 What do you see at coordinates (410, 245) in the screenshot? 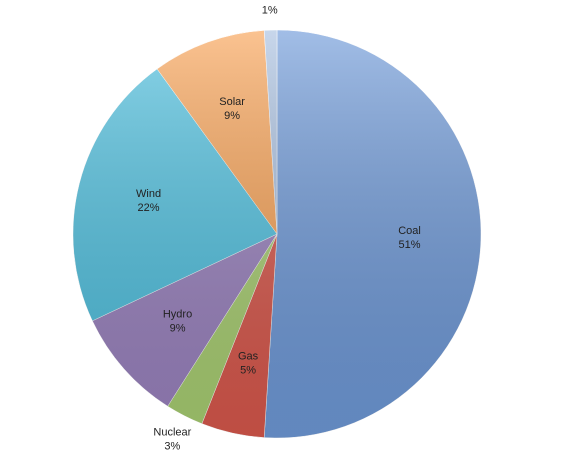
I see `slice-value-label: 51%` at bounding box center [410, 245].